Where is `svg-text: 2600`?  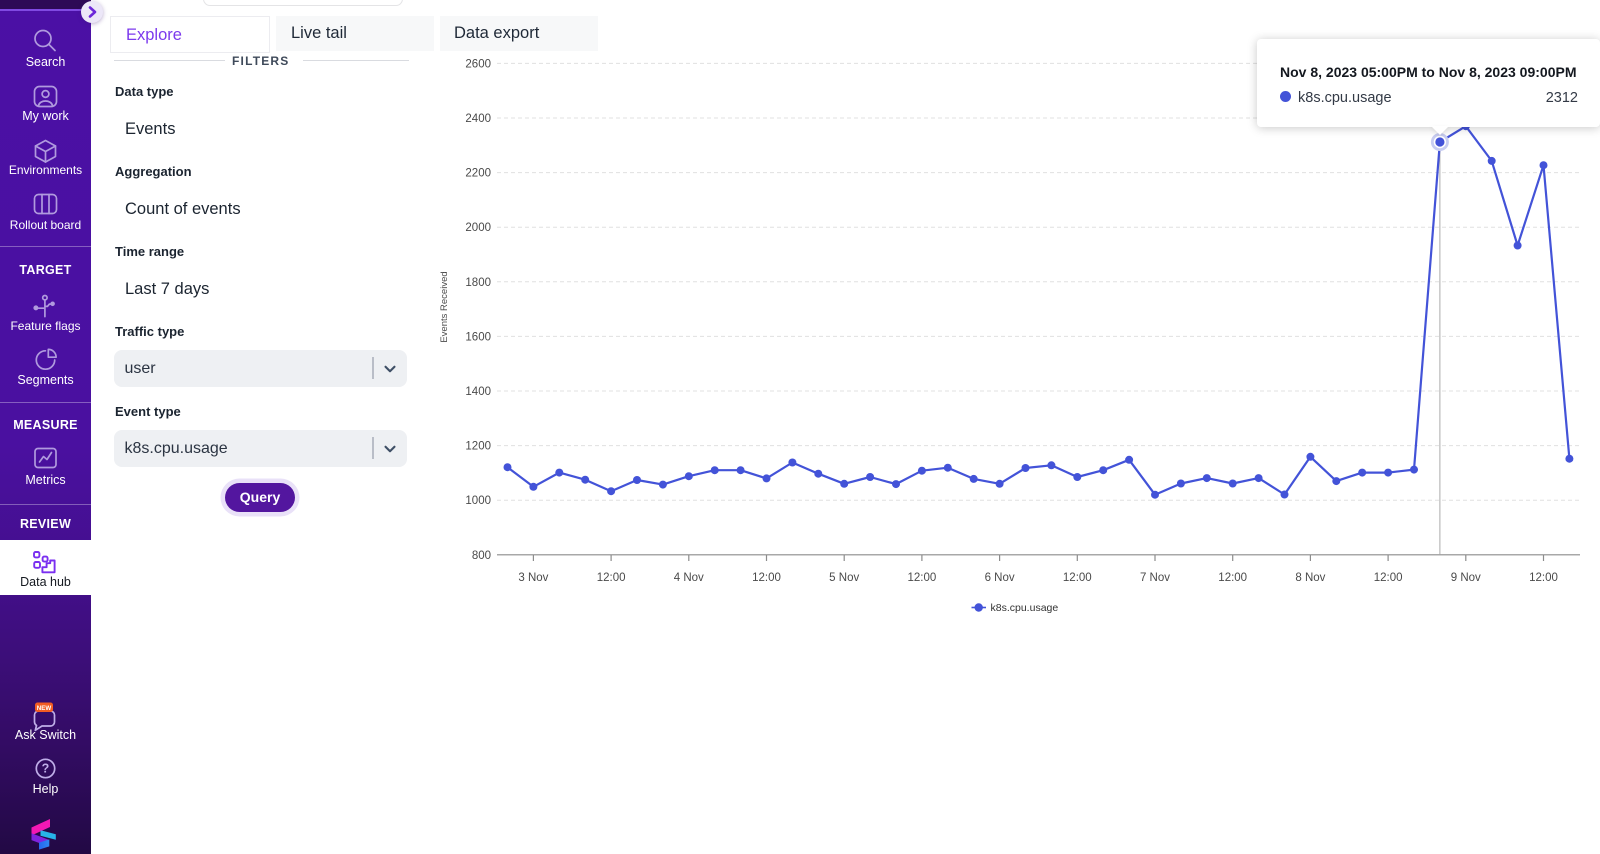
svg-text: 2600 is located at coordinates (478, 64).